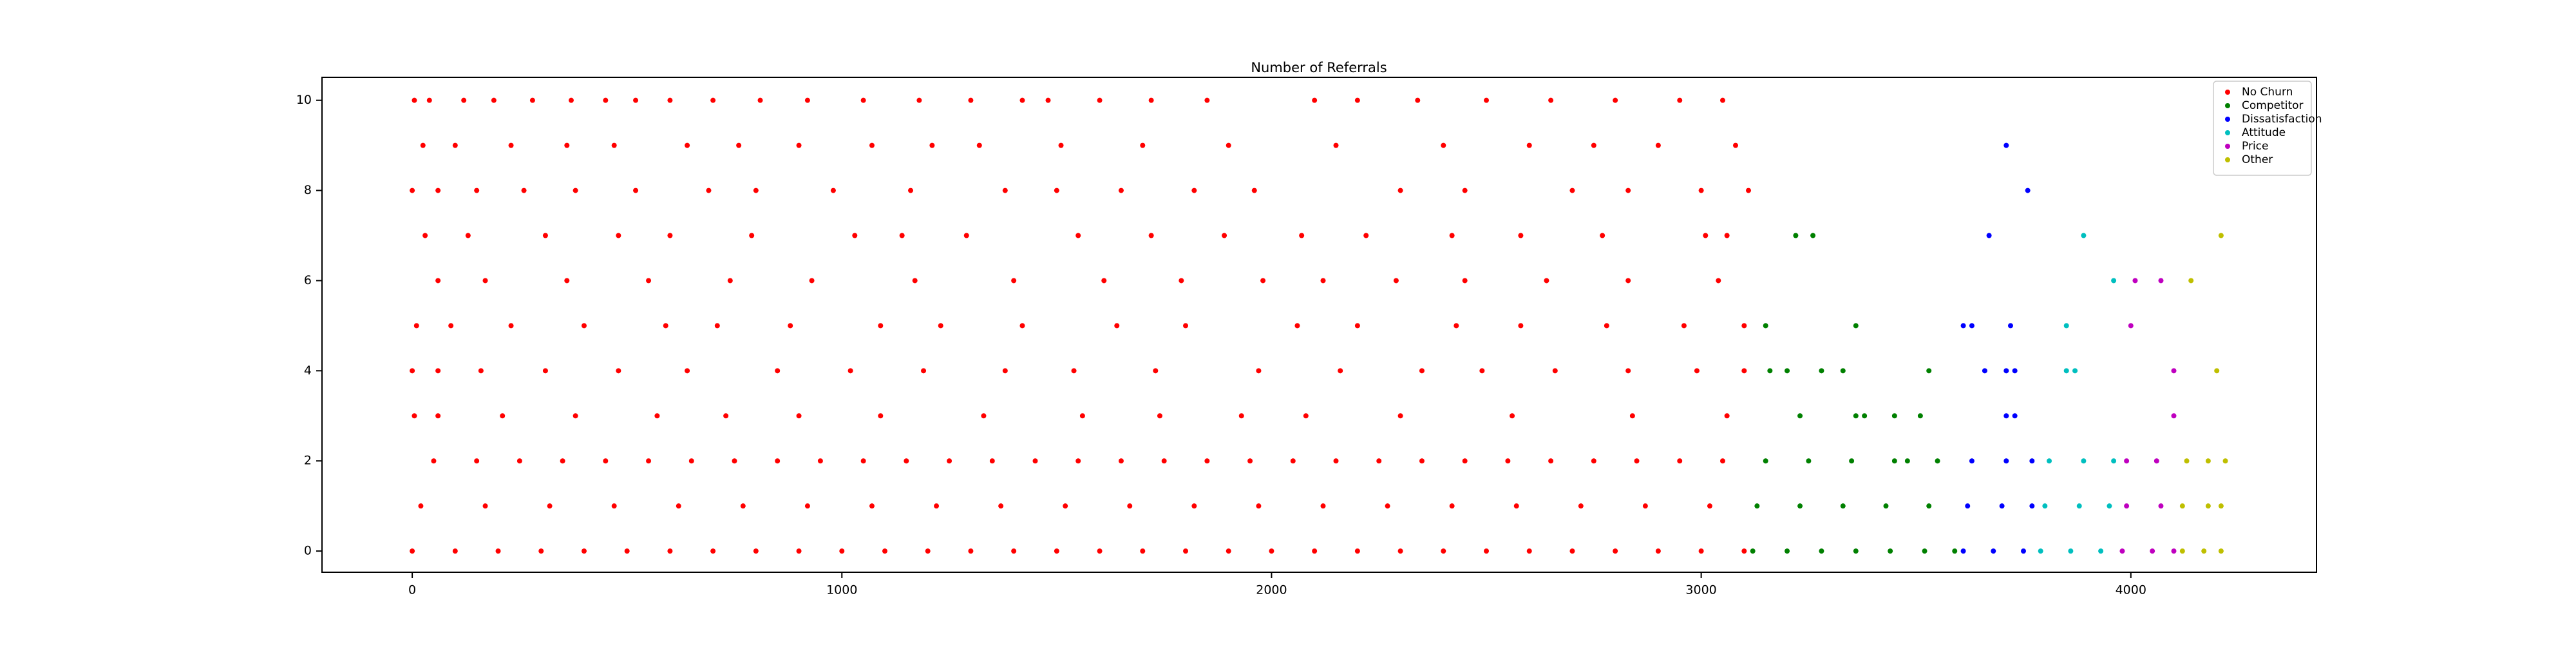 Image resolution: width=2576 pixels, height=647 pixels. What do you see at coordinates (1319, 67) in the screenshot?
I see `chart-title: Number of Referrals` at bounding box center [1319, 67].